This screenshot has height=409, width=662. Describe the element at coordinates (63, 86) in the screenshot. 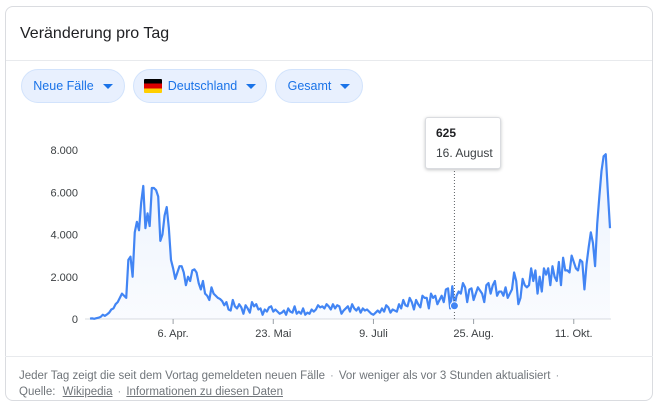

I see `metric-filter-label: Neue Fälle` at that location.